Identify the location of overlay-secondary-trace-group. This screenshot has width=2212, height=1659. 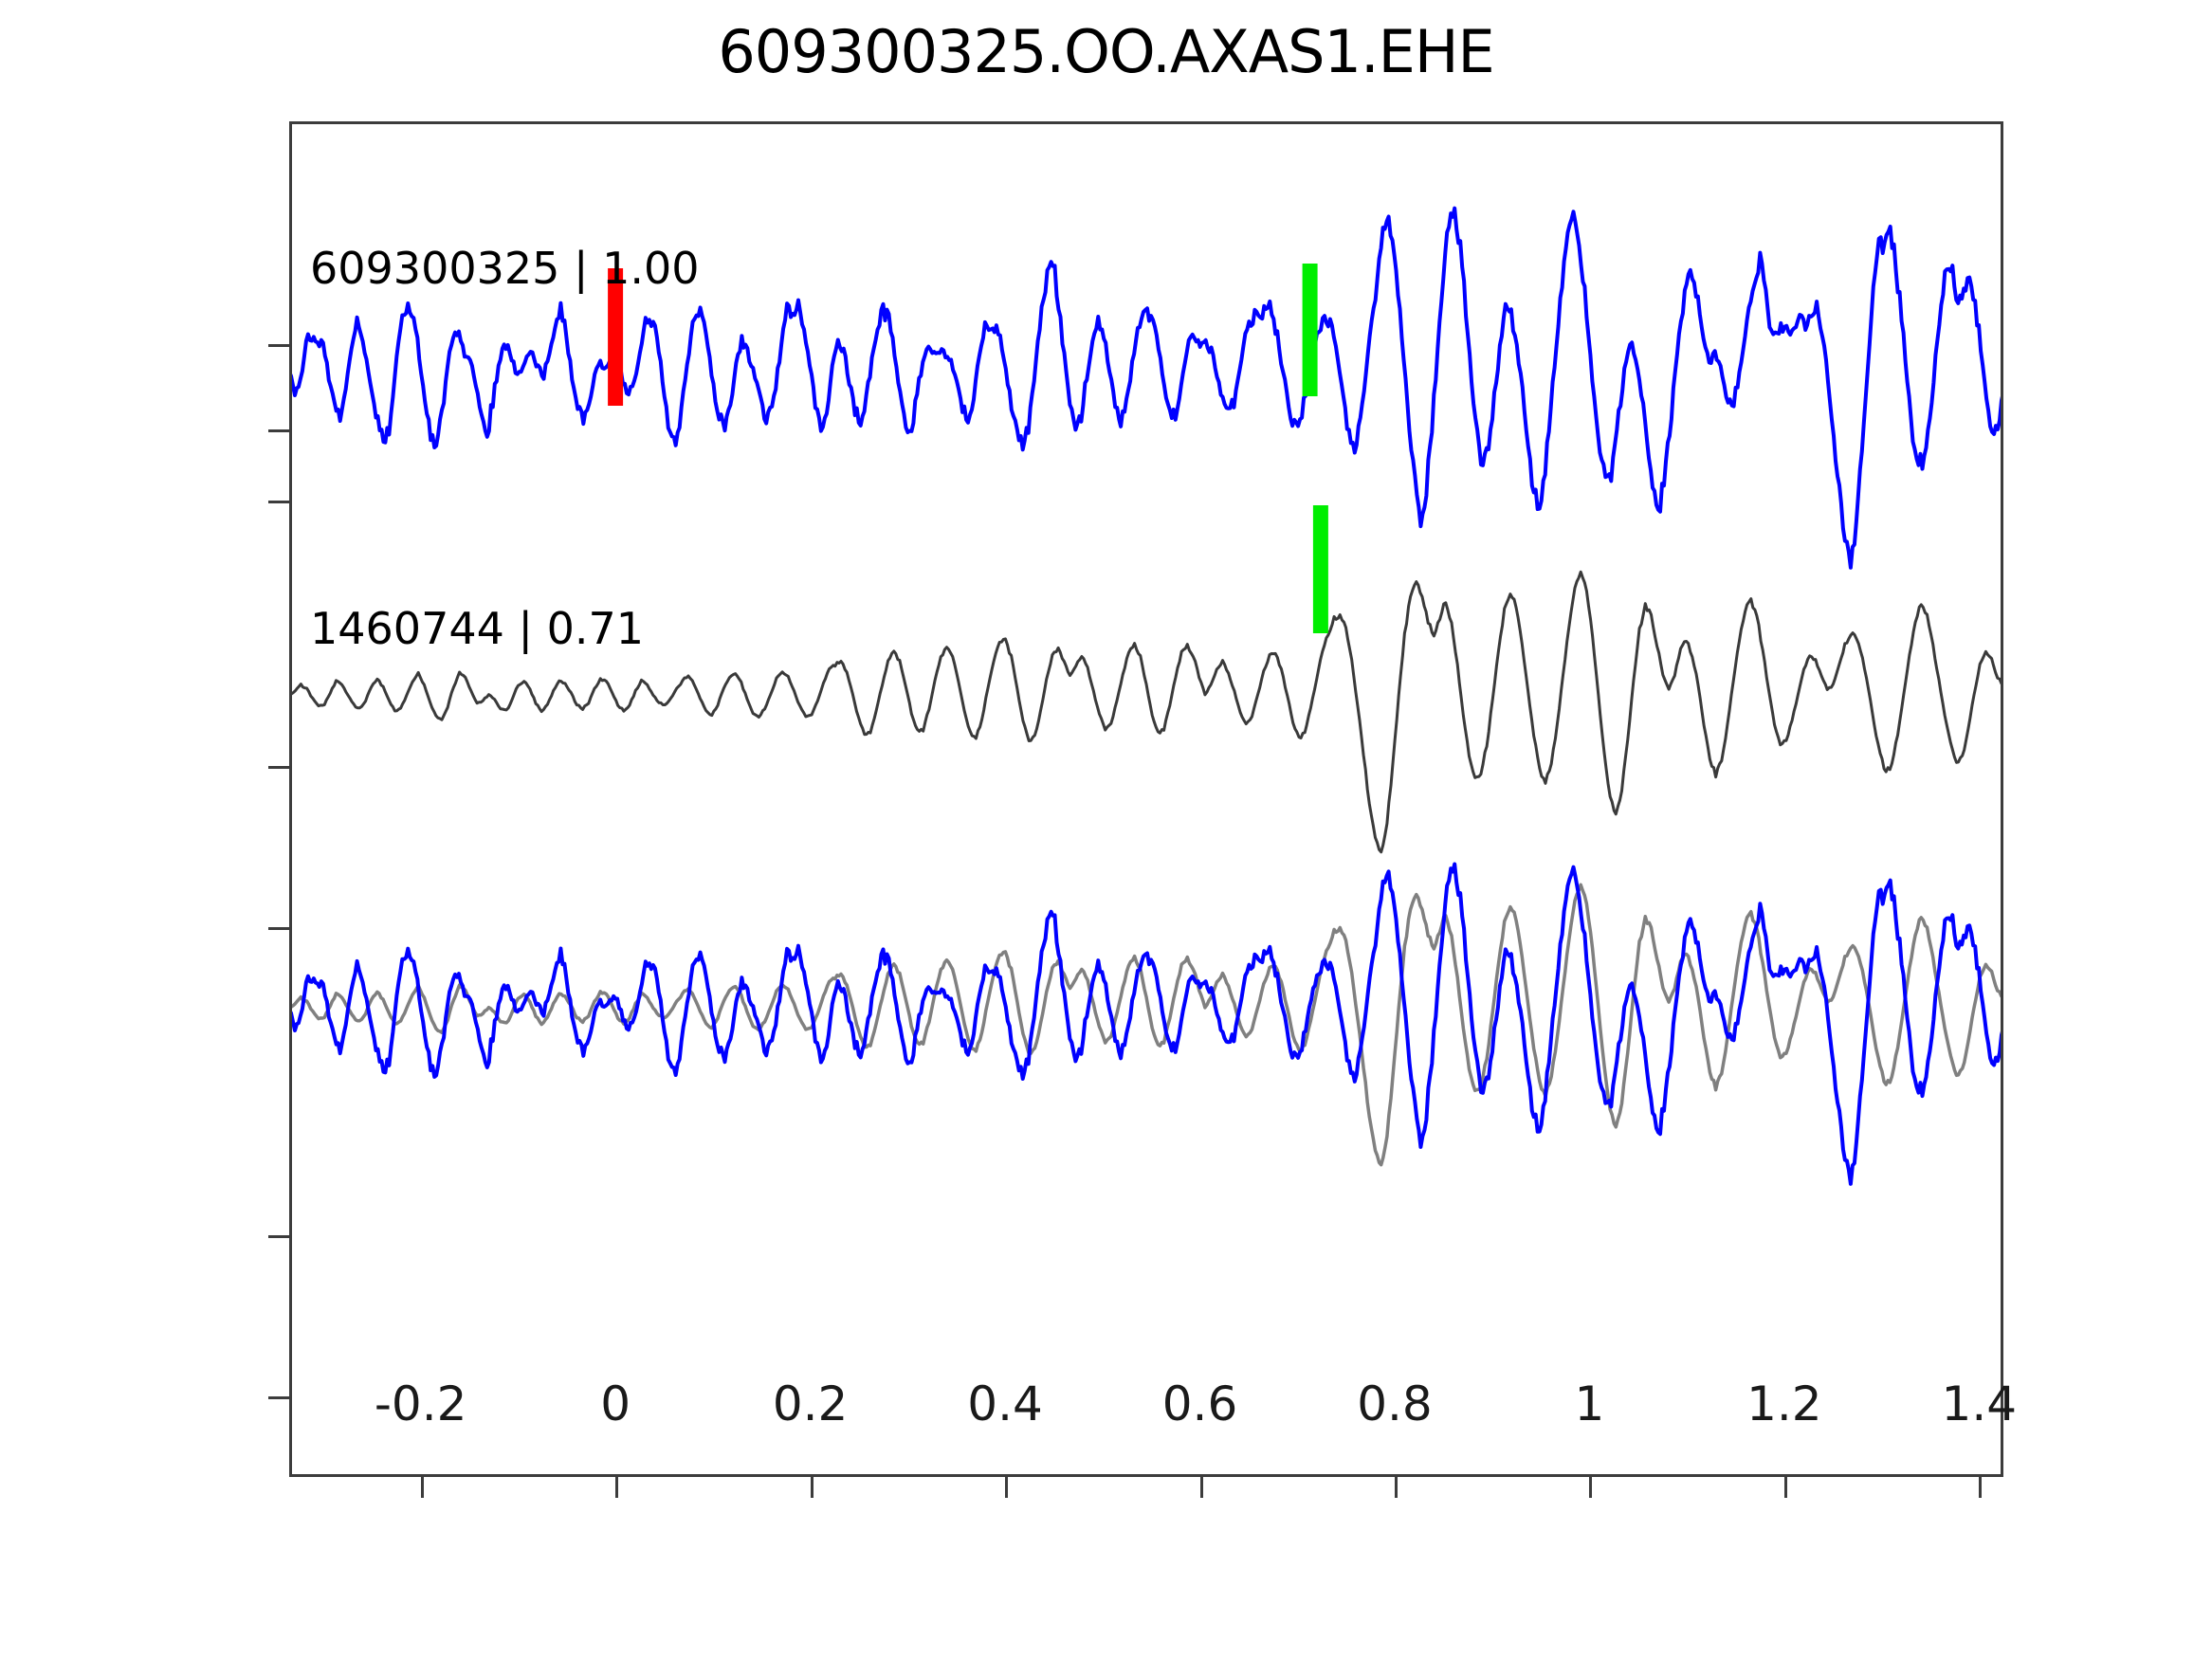
(1146, 1025).